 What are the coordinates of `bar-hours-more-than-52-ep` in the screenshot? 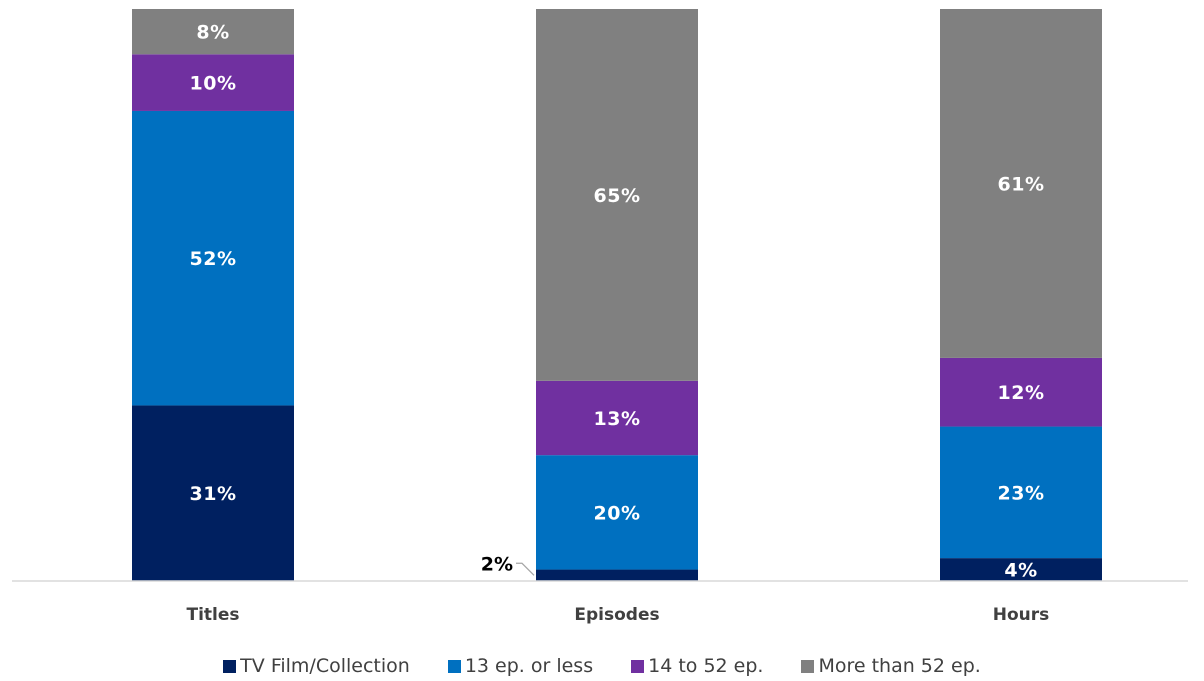 It's located at (1021, 183).